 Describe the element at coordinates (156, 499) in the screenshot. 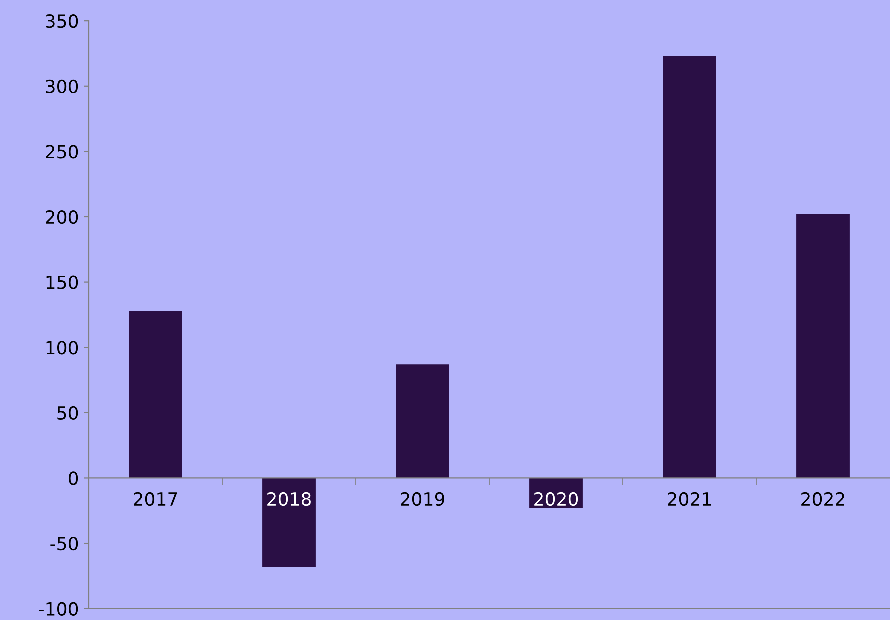

I see `x-tick-label: 2017` at that location.